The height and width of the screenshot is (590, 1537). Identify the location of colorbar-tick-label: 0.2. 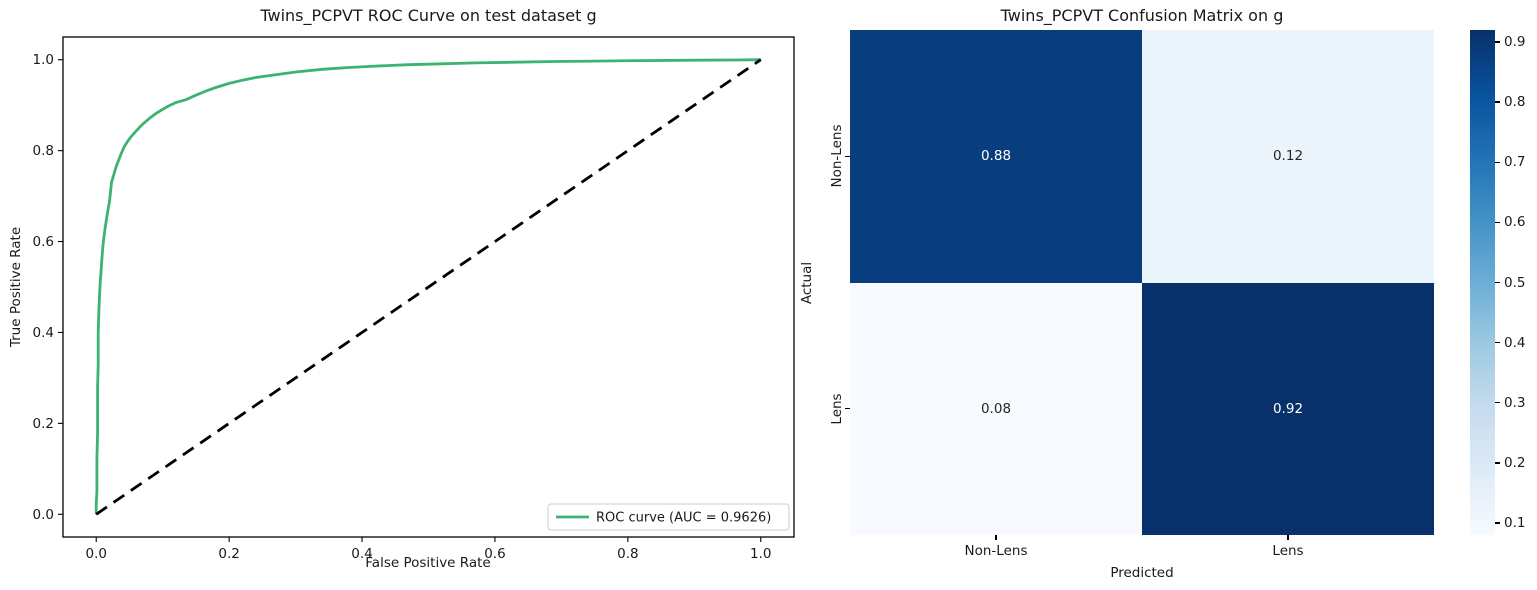
(1515, 462).